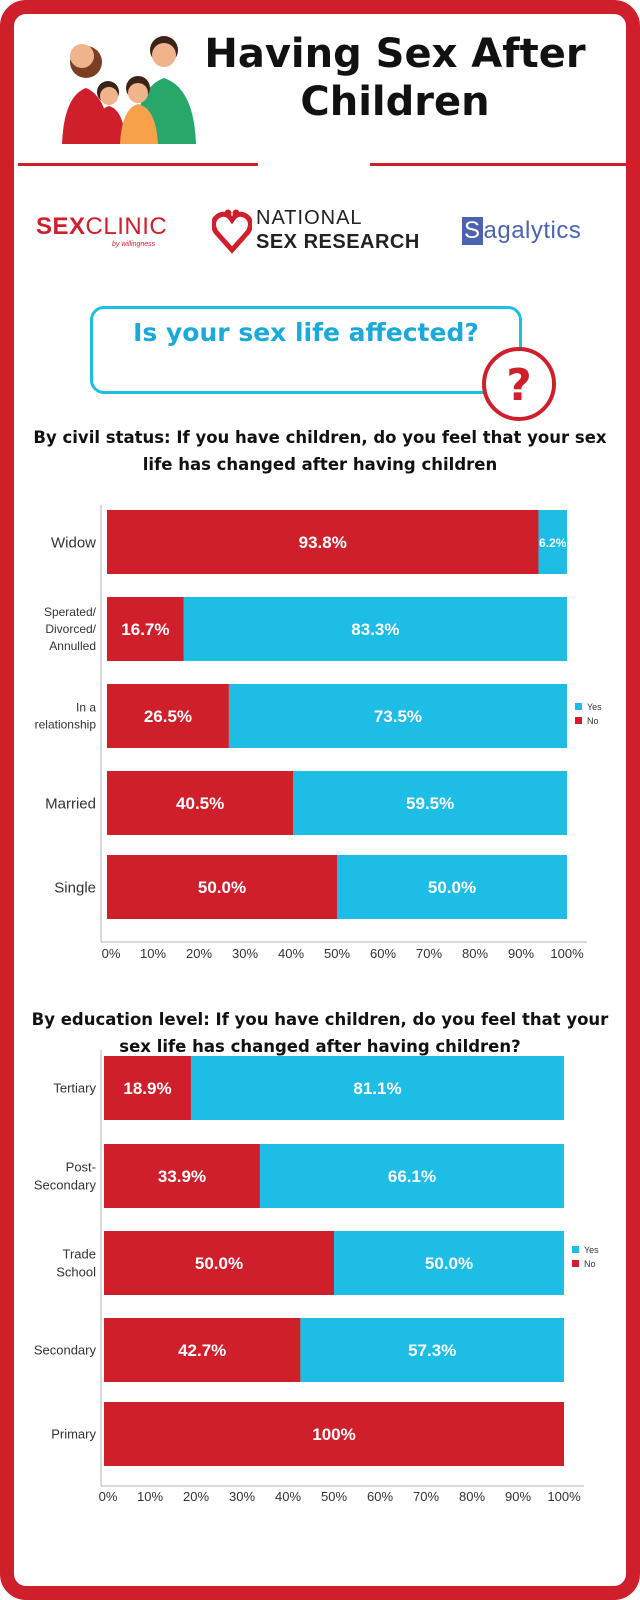 Image resolution: width=640 pixels, height=1600 pixels. What do you see at coordinates (73, 1434) in the screenshot?
I see `category-label: Primary` at bounding box center [73, 1434].